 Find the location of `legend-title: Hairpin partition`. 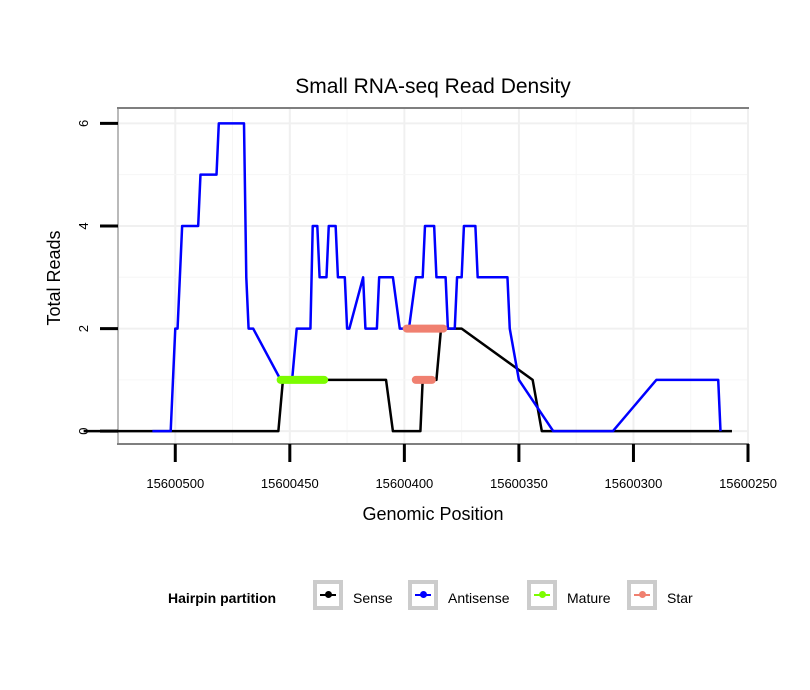

legend-title: Hairpin partition is located at coordinates (222, 598).